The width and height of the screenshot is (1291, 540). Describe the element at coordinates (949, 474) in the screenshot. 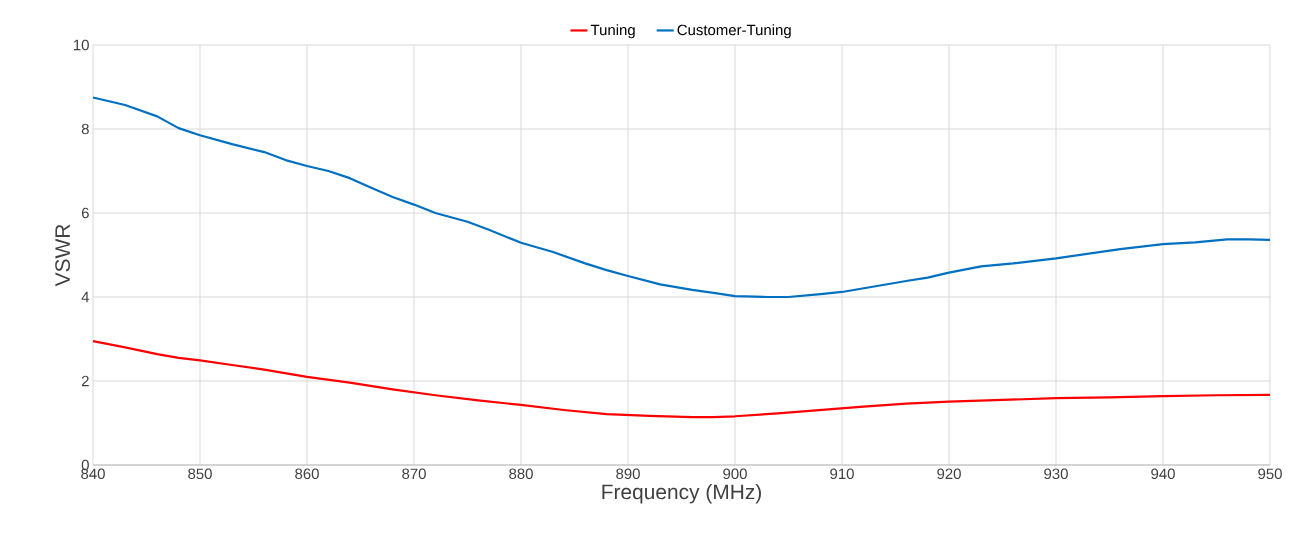

I see `x-tick-label: 920` at that location.